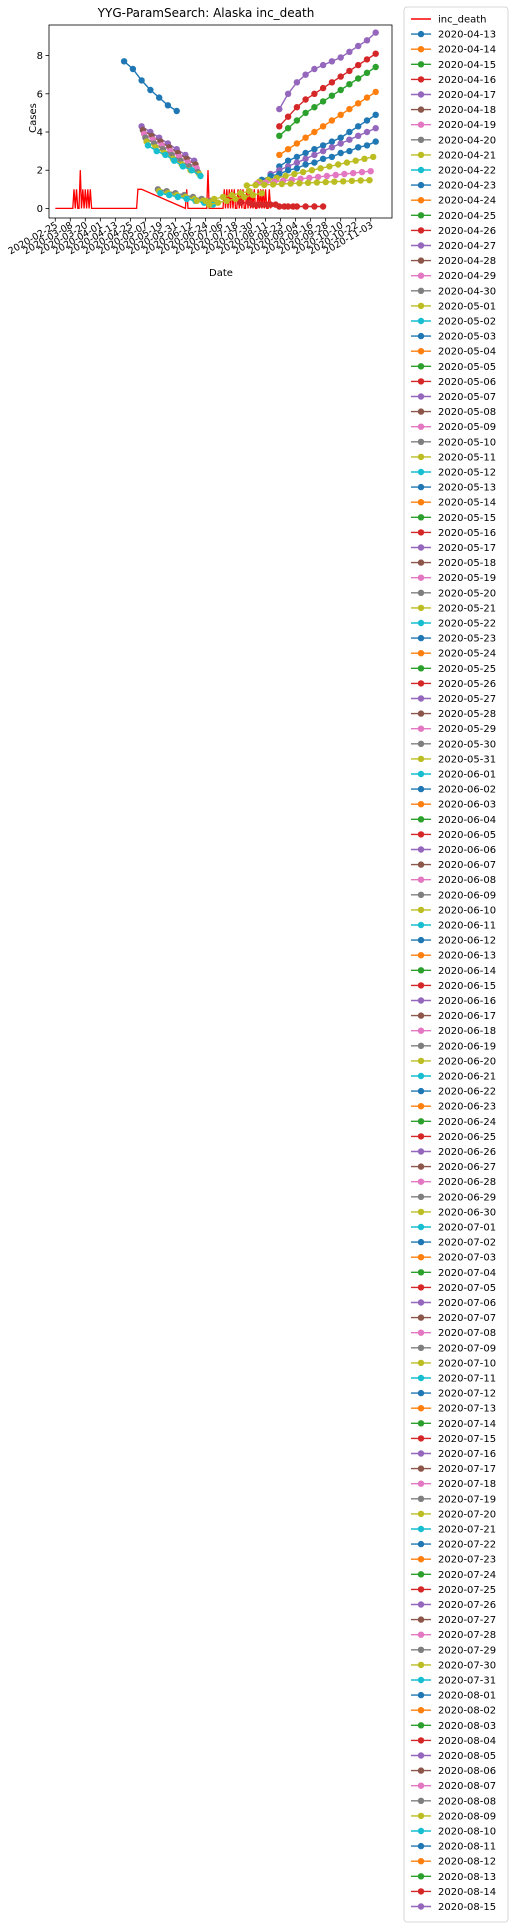 The image size is (512, 1929). I want to click on legend-label-2020-08-09: 2020-08-09, so click(467, 1816).